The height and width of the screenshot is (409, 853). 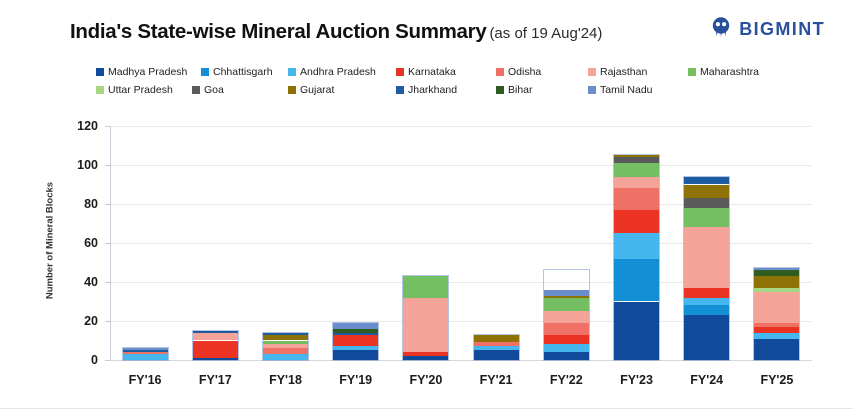 I want to click on legend-item-chhattisgarh: Chhattisgarh, so click(x=237, y=72).